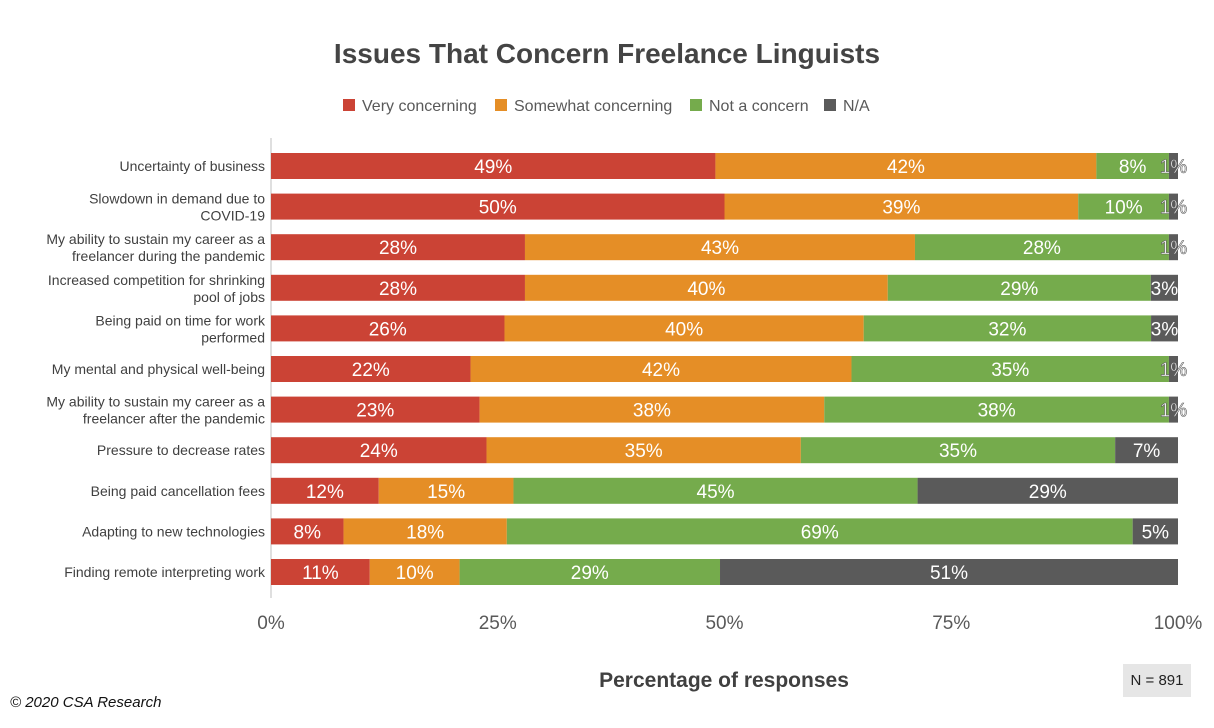  What do you see at coordinates (86, 702) in the screenshot?
I see `copyright-notice: © 2020 CSA Research` at bounding box center [86, 702].